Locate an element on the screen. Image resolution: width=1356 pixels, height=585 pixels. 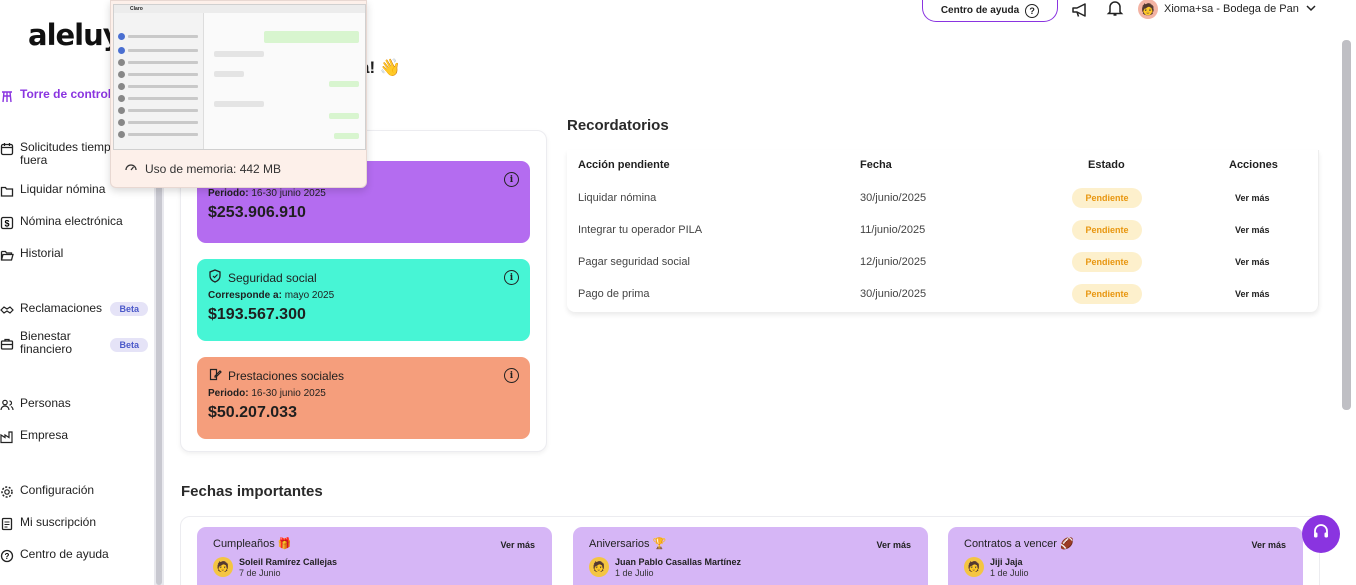
table-row-action: Pagar seguridad social is located at coordinates (634, 262).